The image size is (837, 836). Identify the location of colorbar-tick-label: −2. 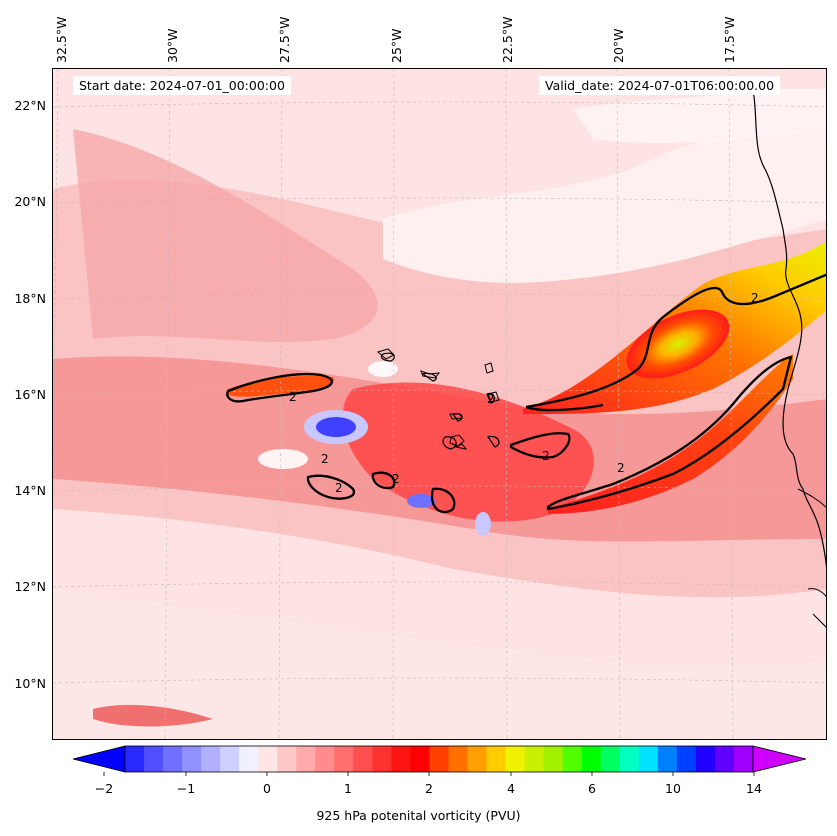
(104, 788).